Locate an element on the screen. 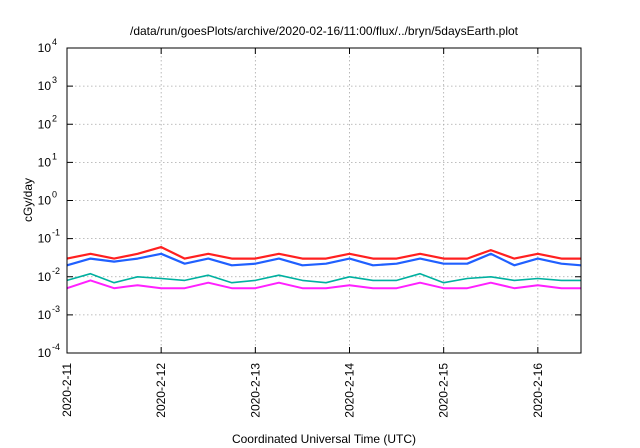 The height and width of the screenshot is (448, 640). y-tick-exponent: -4 is located at coordinates (56, 347).